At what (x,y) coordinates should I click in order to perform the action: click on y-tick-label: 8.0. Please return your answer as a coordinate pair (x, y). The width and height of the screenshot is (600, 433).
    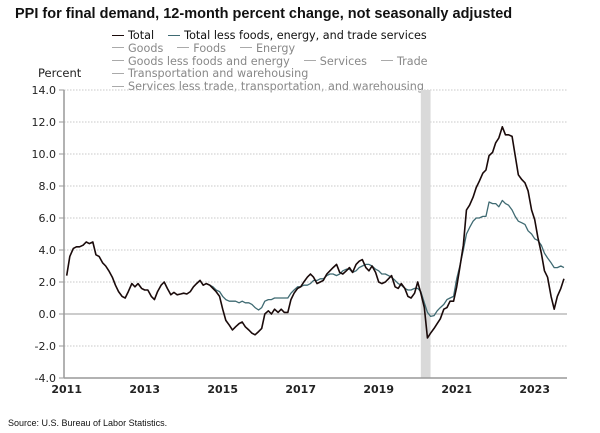
    Looking at the image, I should click on (48, 186).